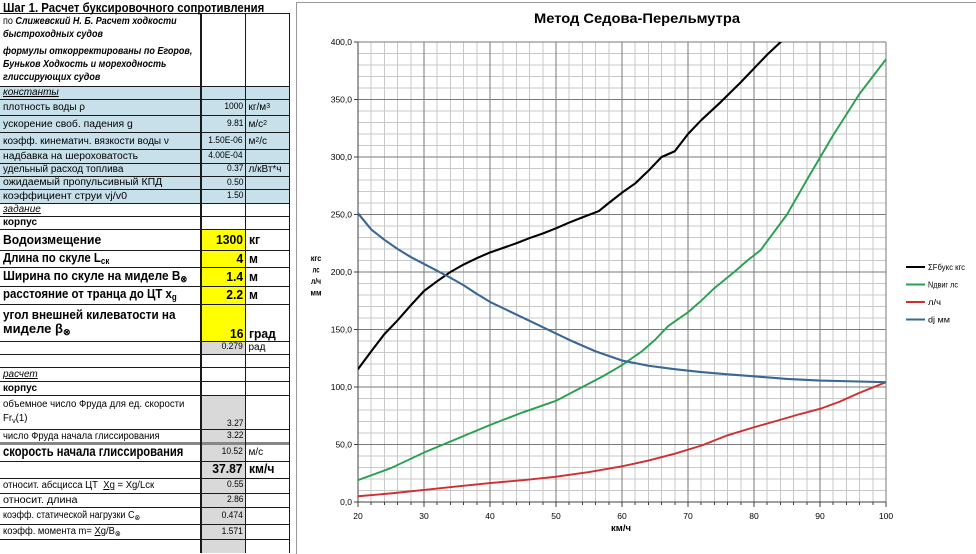 The image size is (976, 554). Describe the element at coordinates (316, 270) in the screenshot. I see `svg-text: лс` at that location.